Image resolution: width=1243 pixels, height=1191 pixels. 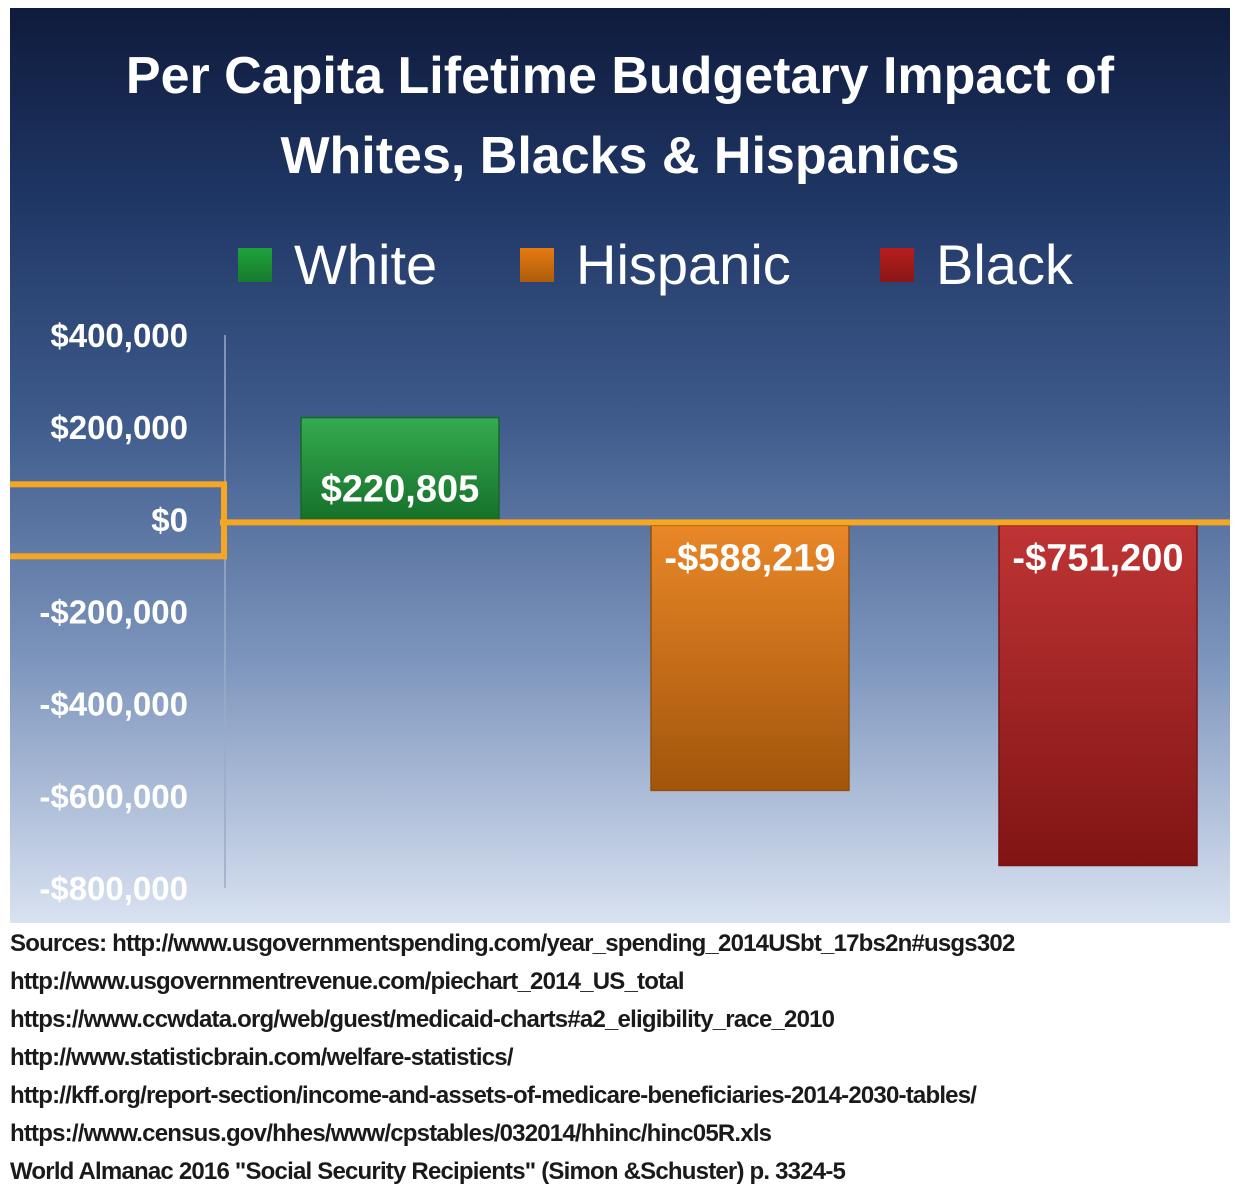 I want to click on zero-line-highlight, so click(x=620, y=520).